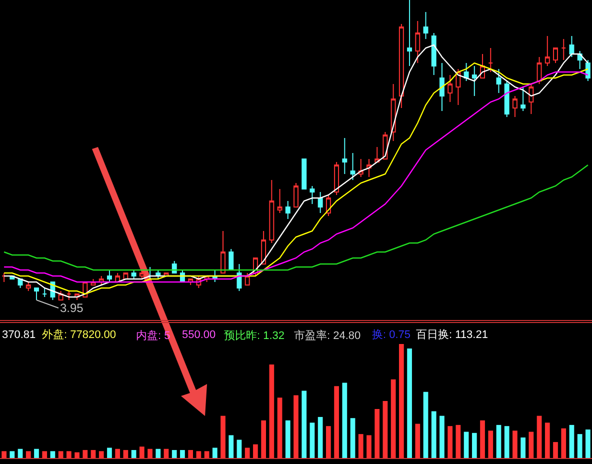 This screenshot has height=464, width=592. What do you see at coordinates (72, 308) in the screenshot?
I see `annotation: 3.95` at bounding box center [72, 308].